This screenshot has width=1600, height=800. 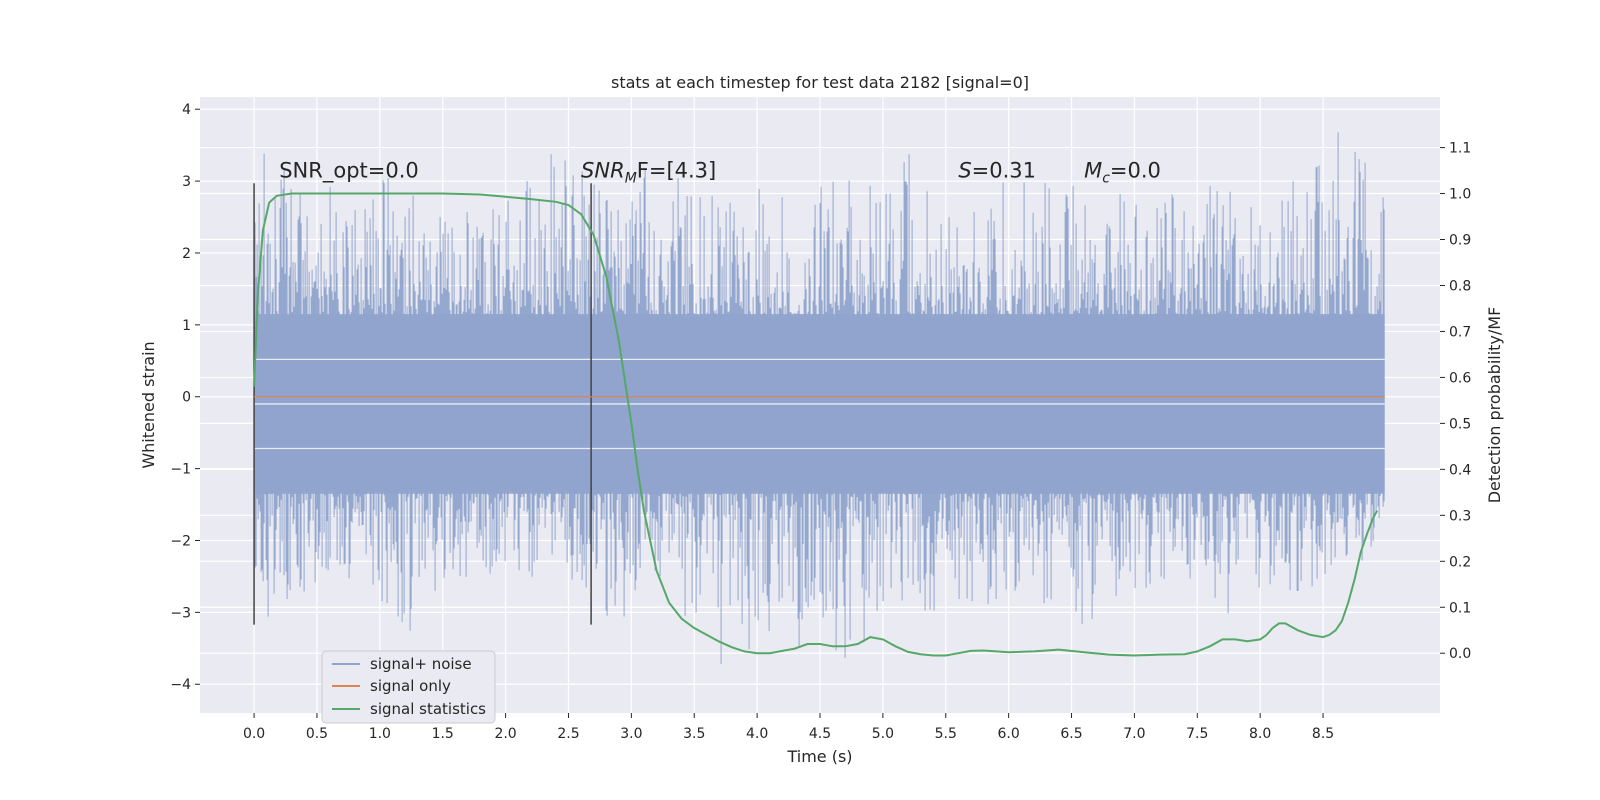 I want to click on legend-label-signal-only: signal only, so click(x=410, y=686).